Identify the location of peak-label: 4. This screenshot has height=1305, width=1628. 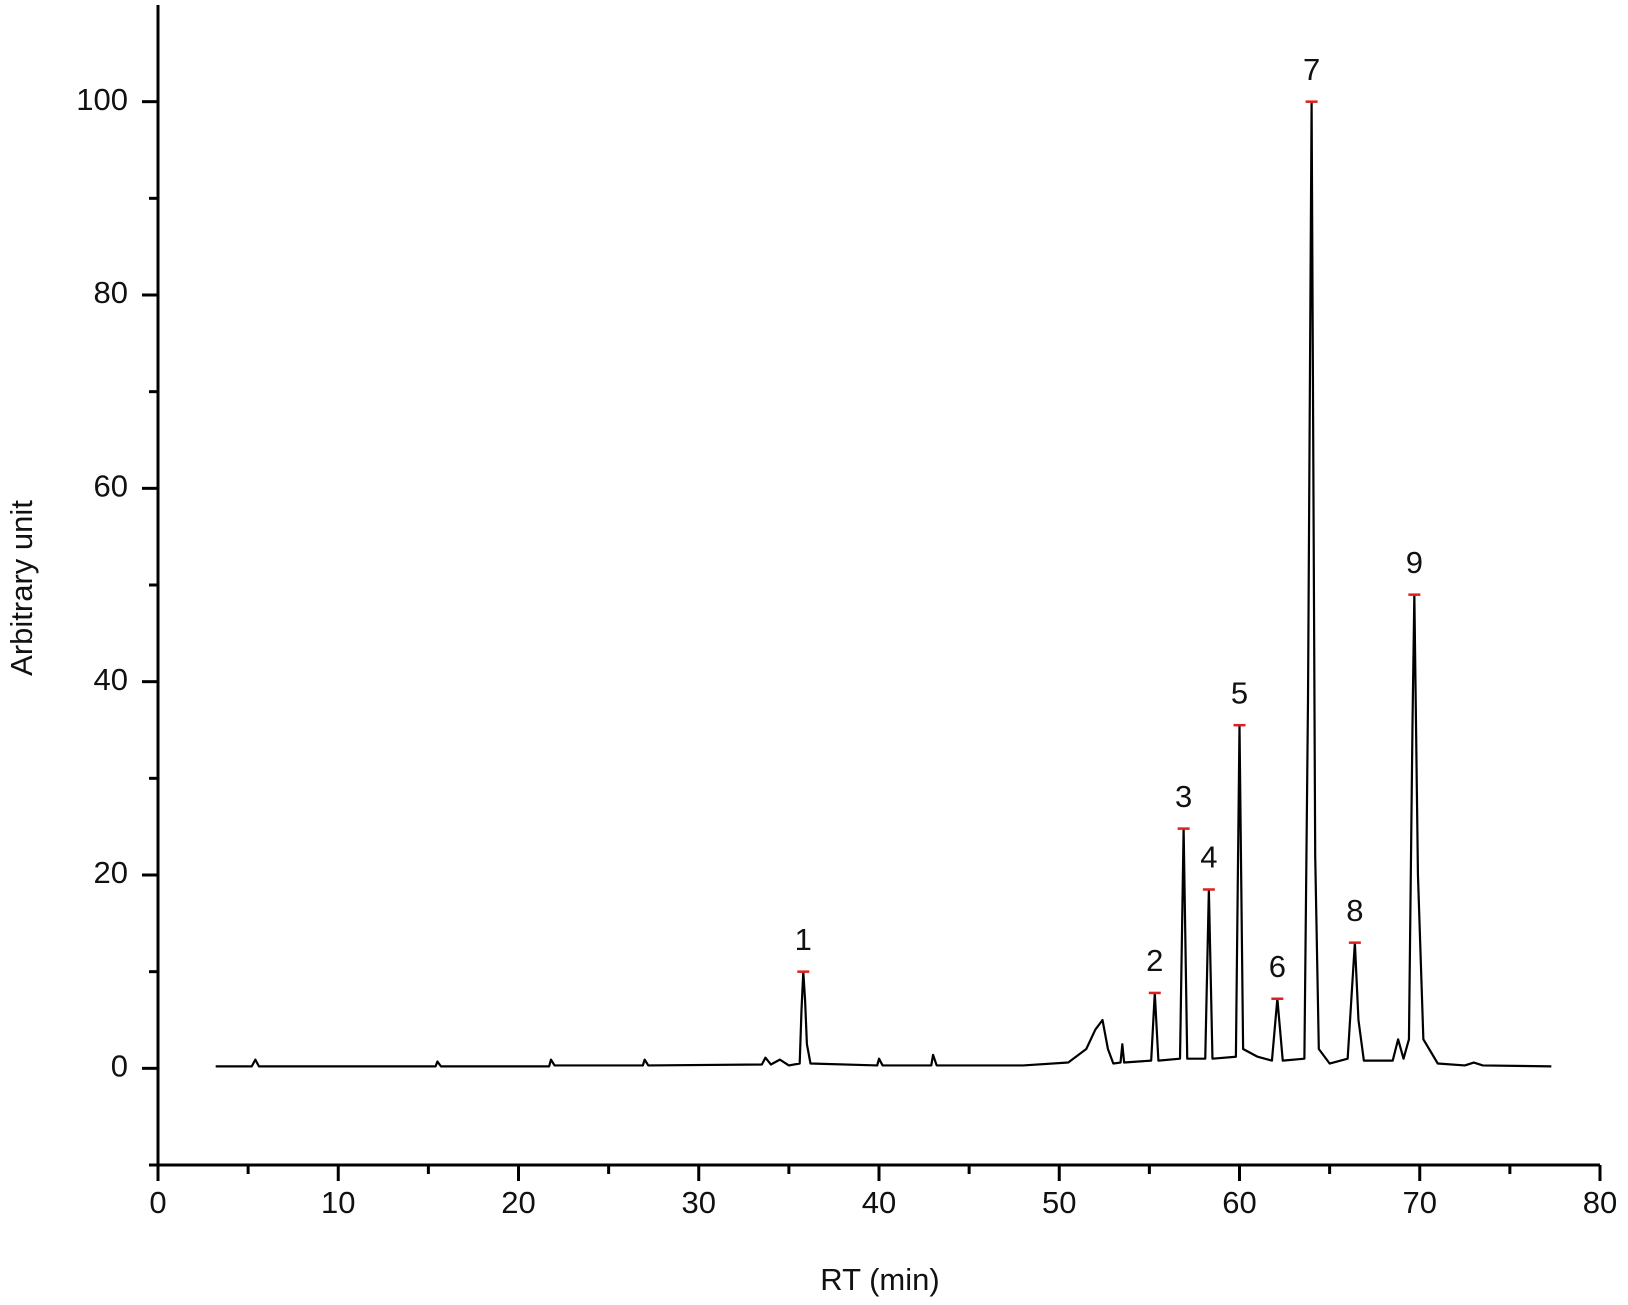
(1208, 857).